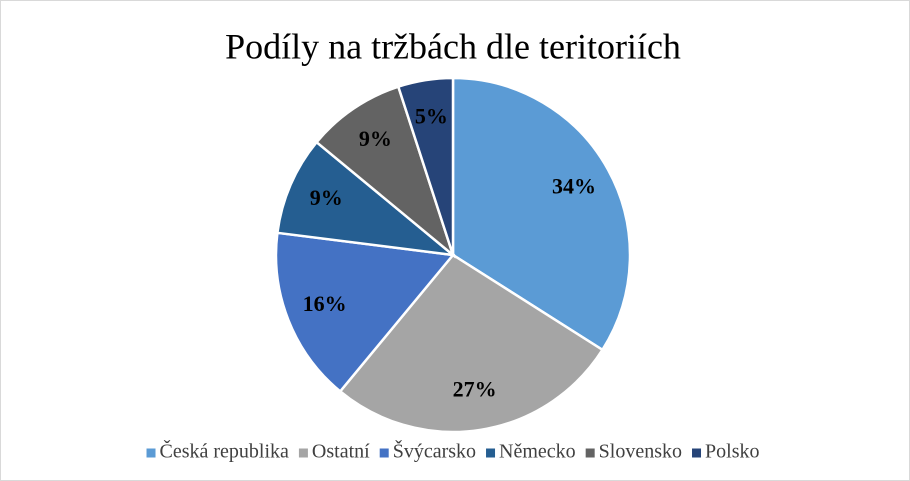 The height and width of the screenshot is (481, 910). I want to click on legend-label: Německo, so click(537, 452).